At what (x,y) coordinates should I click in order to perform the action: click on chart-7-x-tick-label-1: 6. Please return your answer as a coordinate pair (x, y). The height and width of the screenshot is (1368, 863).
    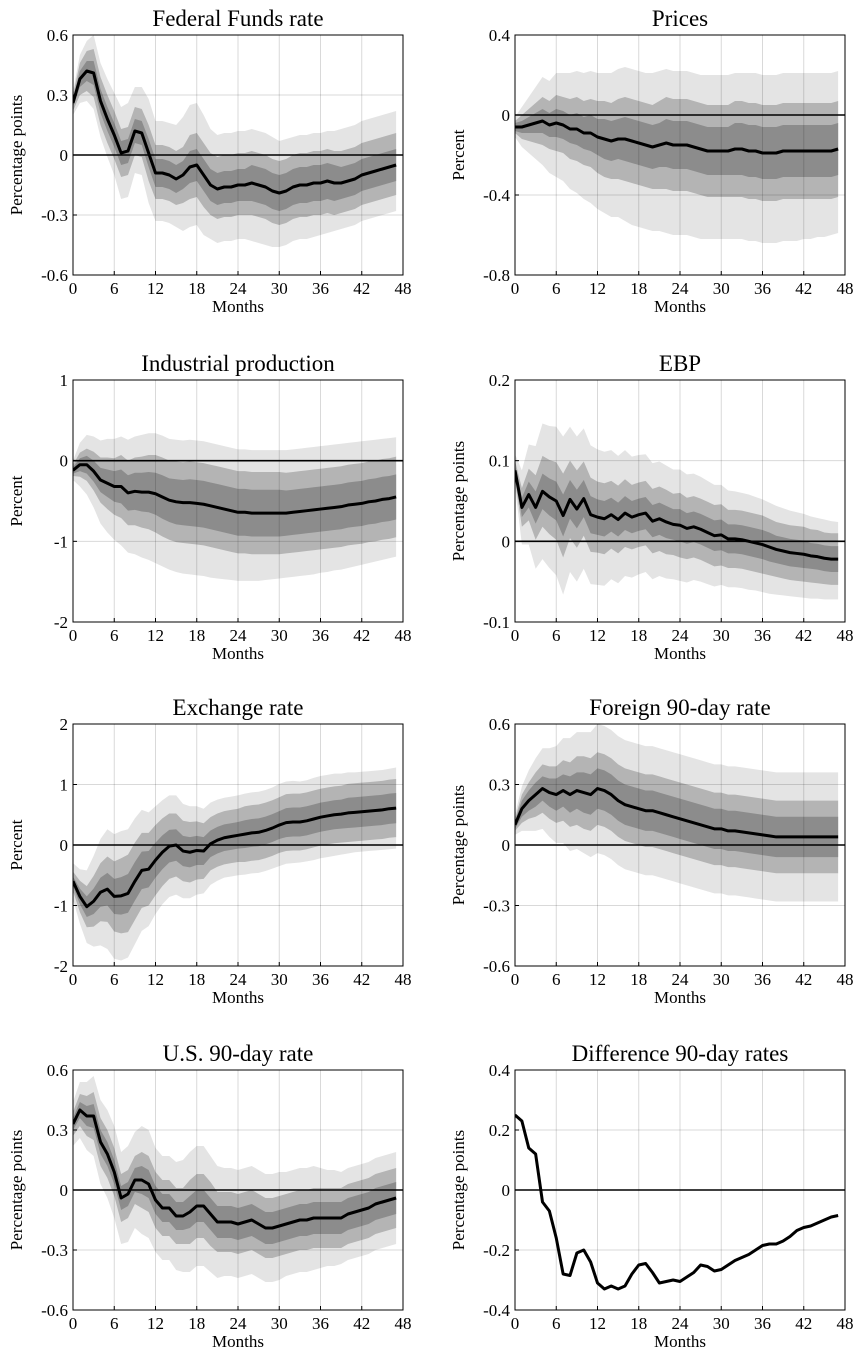
    Looking at the image, I should click on (114, 1323).